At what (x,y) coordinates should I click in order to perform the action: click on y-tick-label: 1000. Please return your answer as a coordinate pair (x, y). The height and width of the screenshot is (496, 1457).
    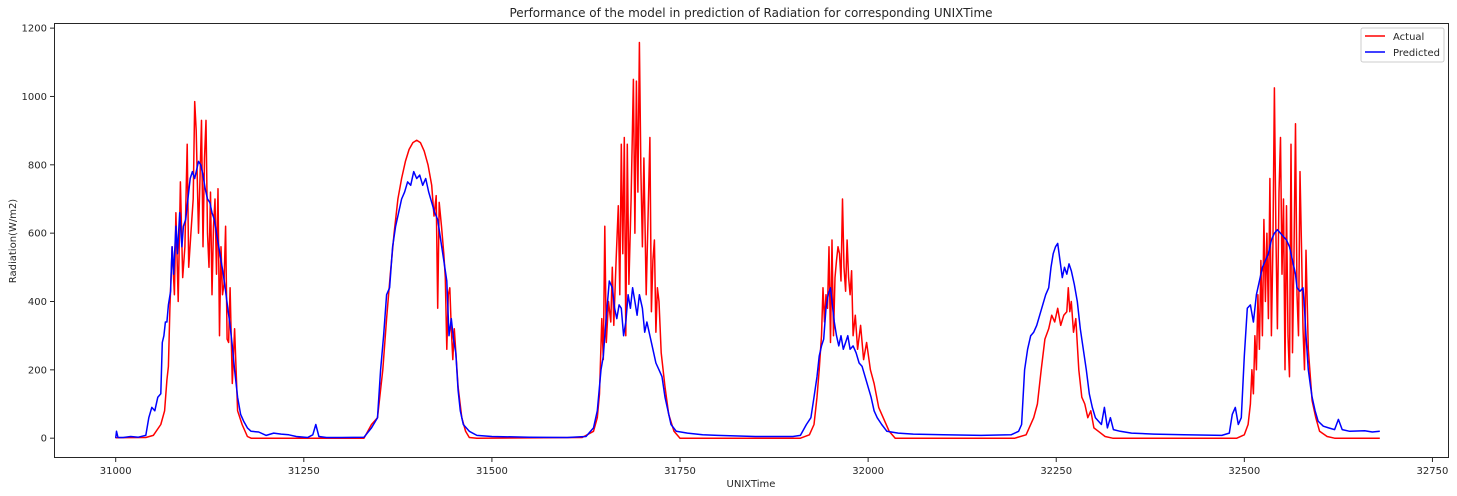
    Looking at the image, I should click on (34, 97).